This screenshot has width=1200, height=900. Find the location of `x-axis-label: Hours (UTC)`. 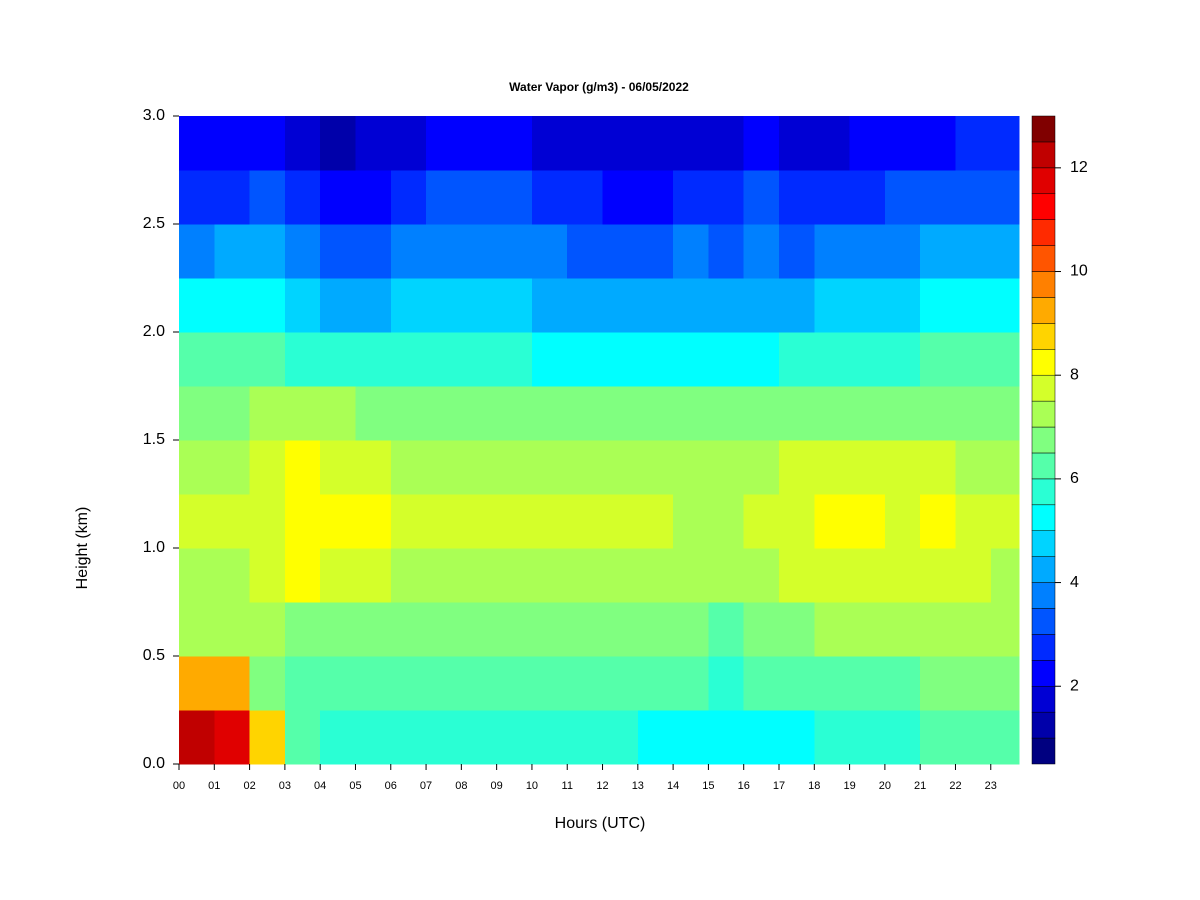

x-axis-label: Hours (UTC) is located at coordinates (600, 823).